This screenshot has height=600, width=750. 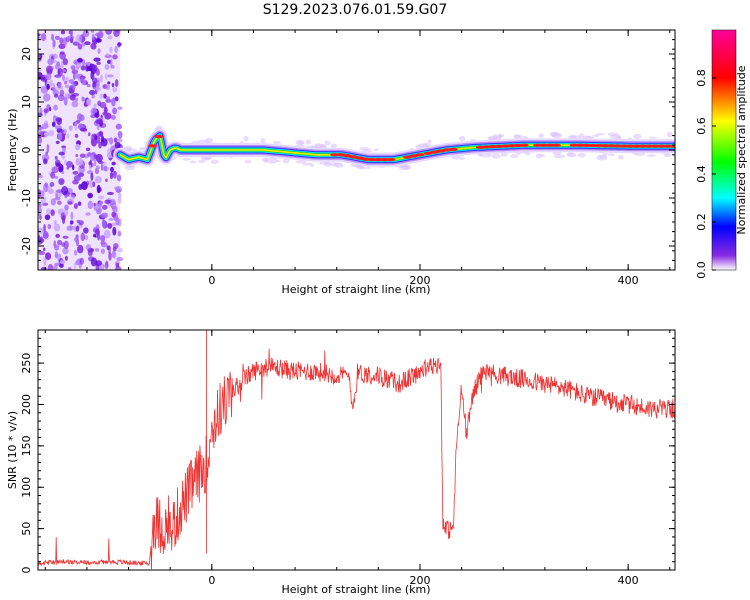 What do you see at coordinates (701, 126) in the screenshot?
I see `colorbar-tick-label: 0.6` at bounding box center [701, 126].